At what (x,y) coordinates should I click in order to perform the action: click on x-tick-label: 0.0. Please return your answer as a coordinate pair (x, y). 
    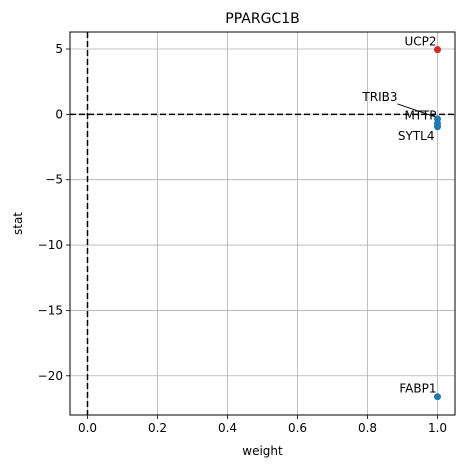
    Looking at the image, I should click on (87, 428).